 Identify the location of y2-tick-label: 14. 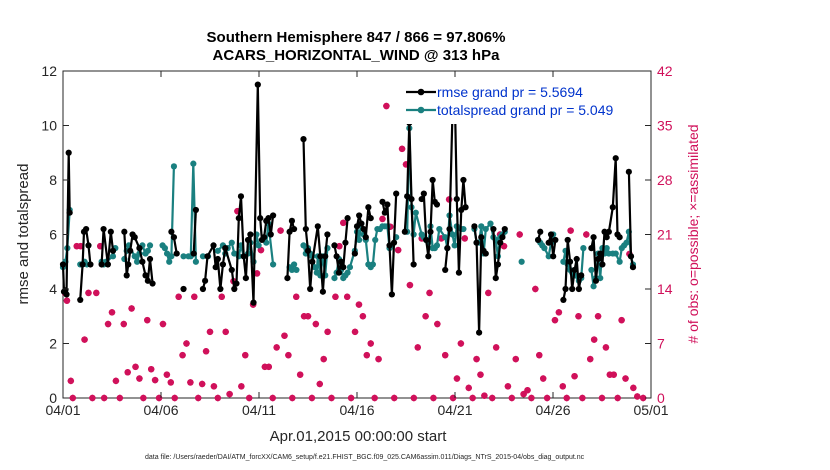
(665, 289).